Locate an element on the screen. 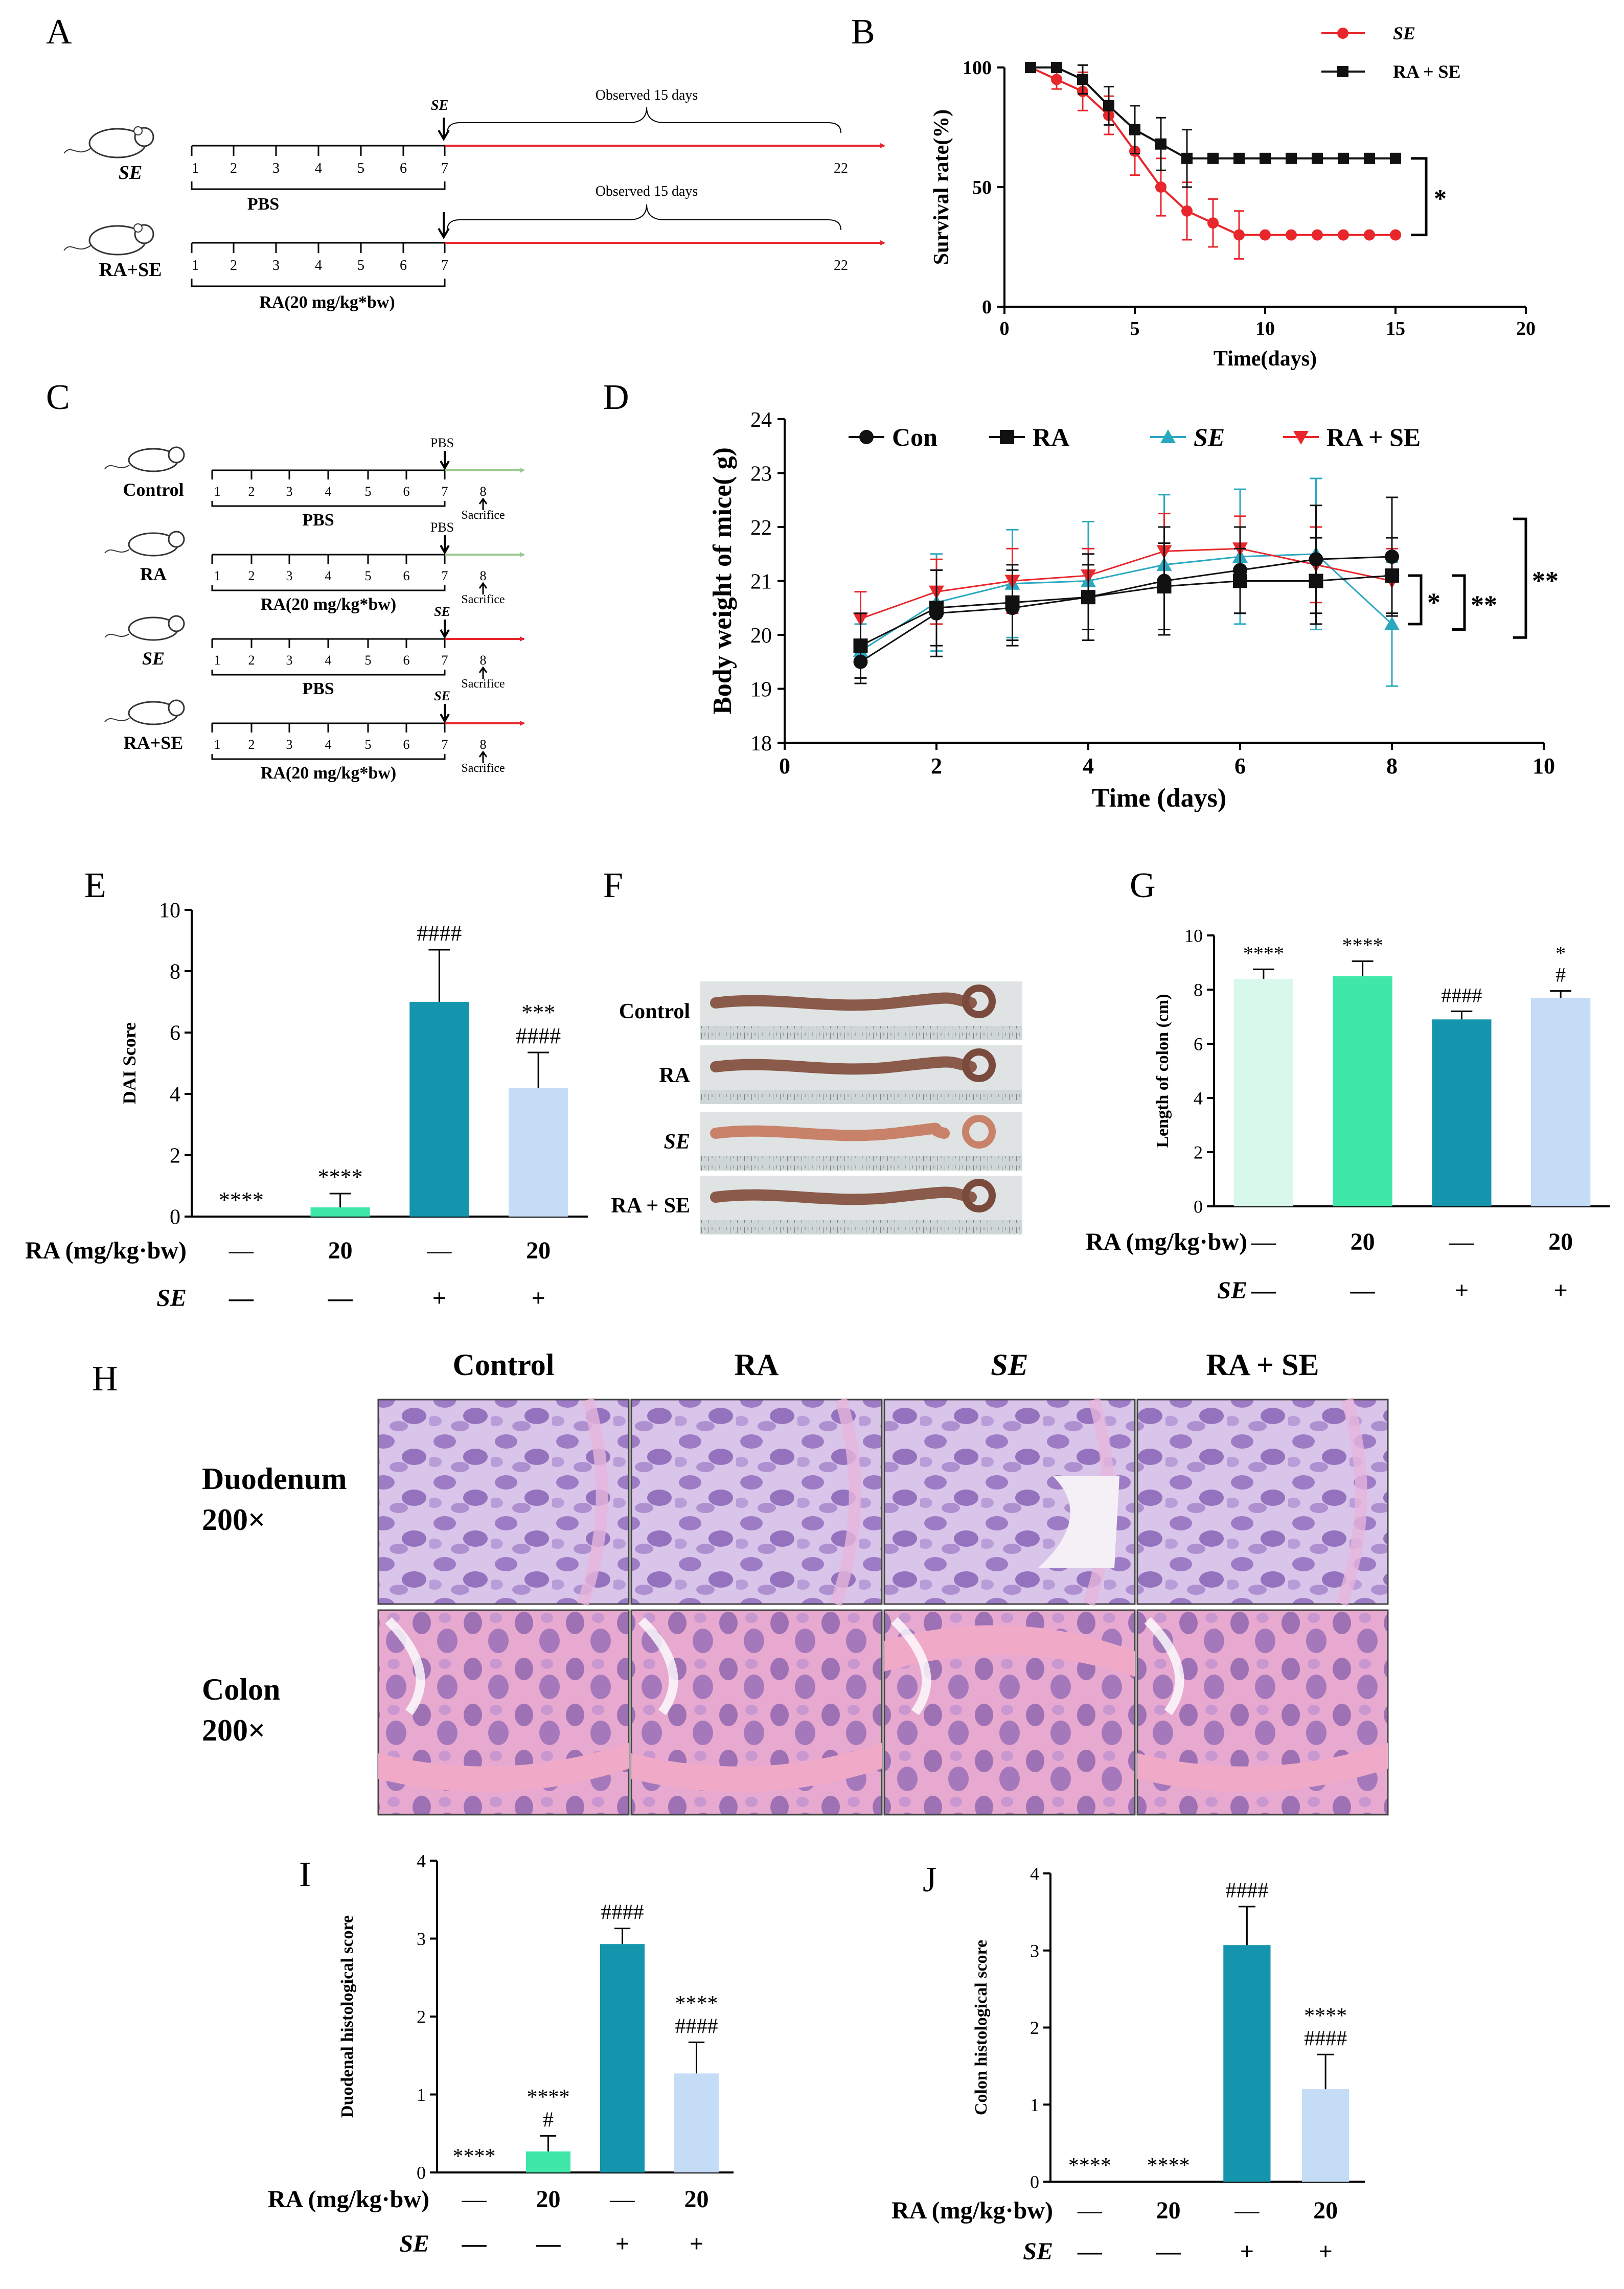  y-tick-label: 10 is located at coordinates (1193, 936).